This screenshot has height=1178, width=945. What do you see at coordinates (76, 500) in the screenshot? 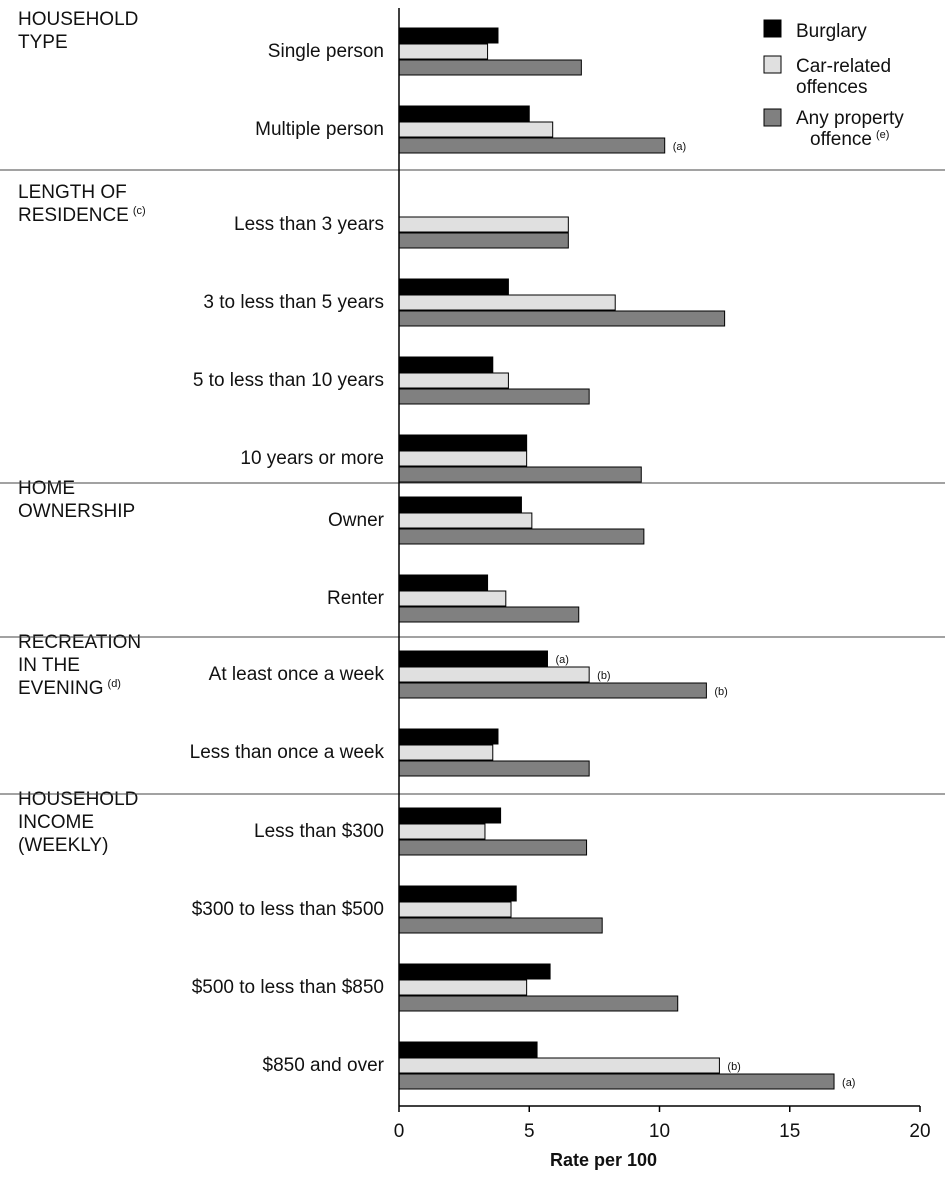
I see `group-label-2: HOME OWNERSHIP` at bounding box center [76, 500].